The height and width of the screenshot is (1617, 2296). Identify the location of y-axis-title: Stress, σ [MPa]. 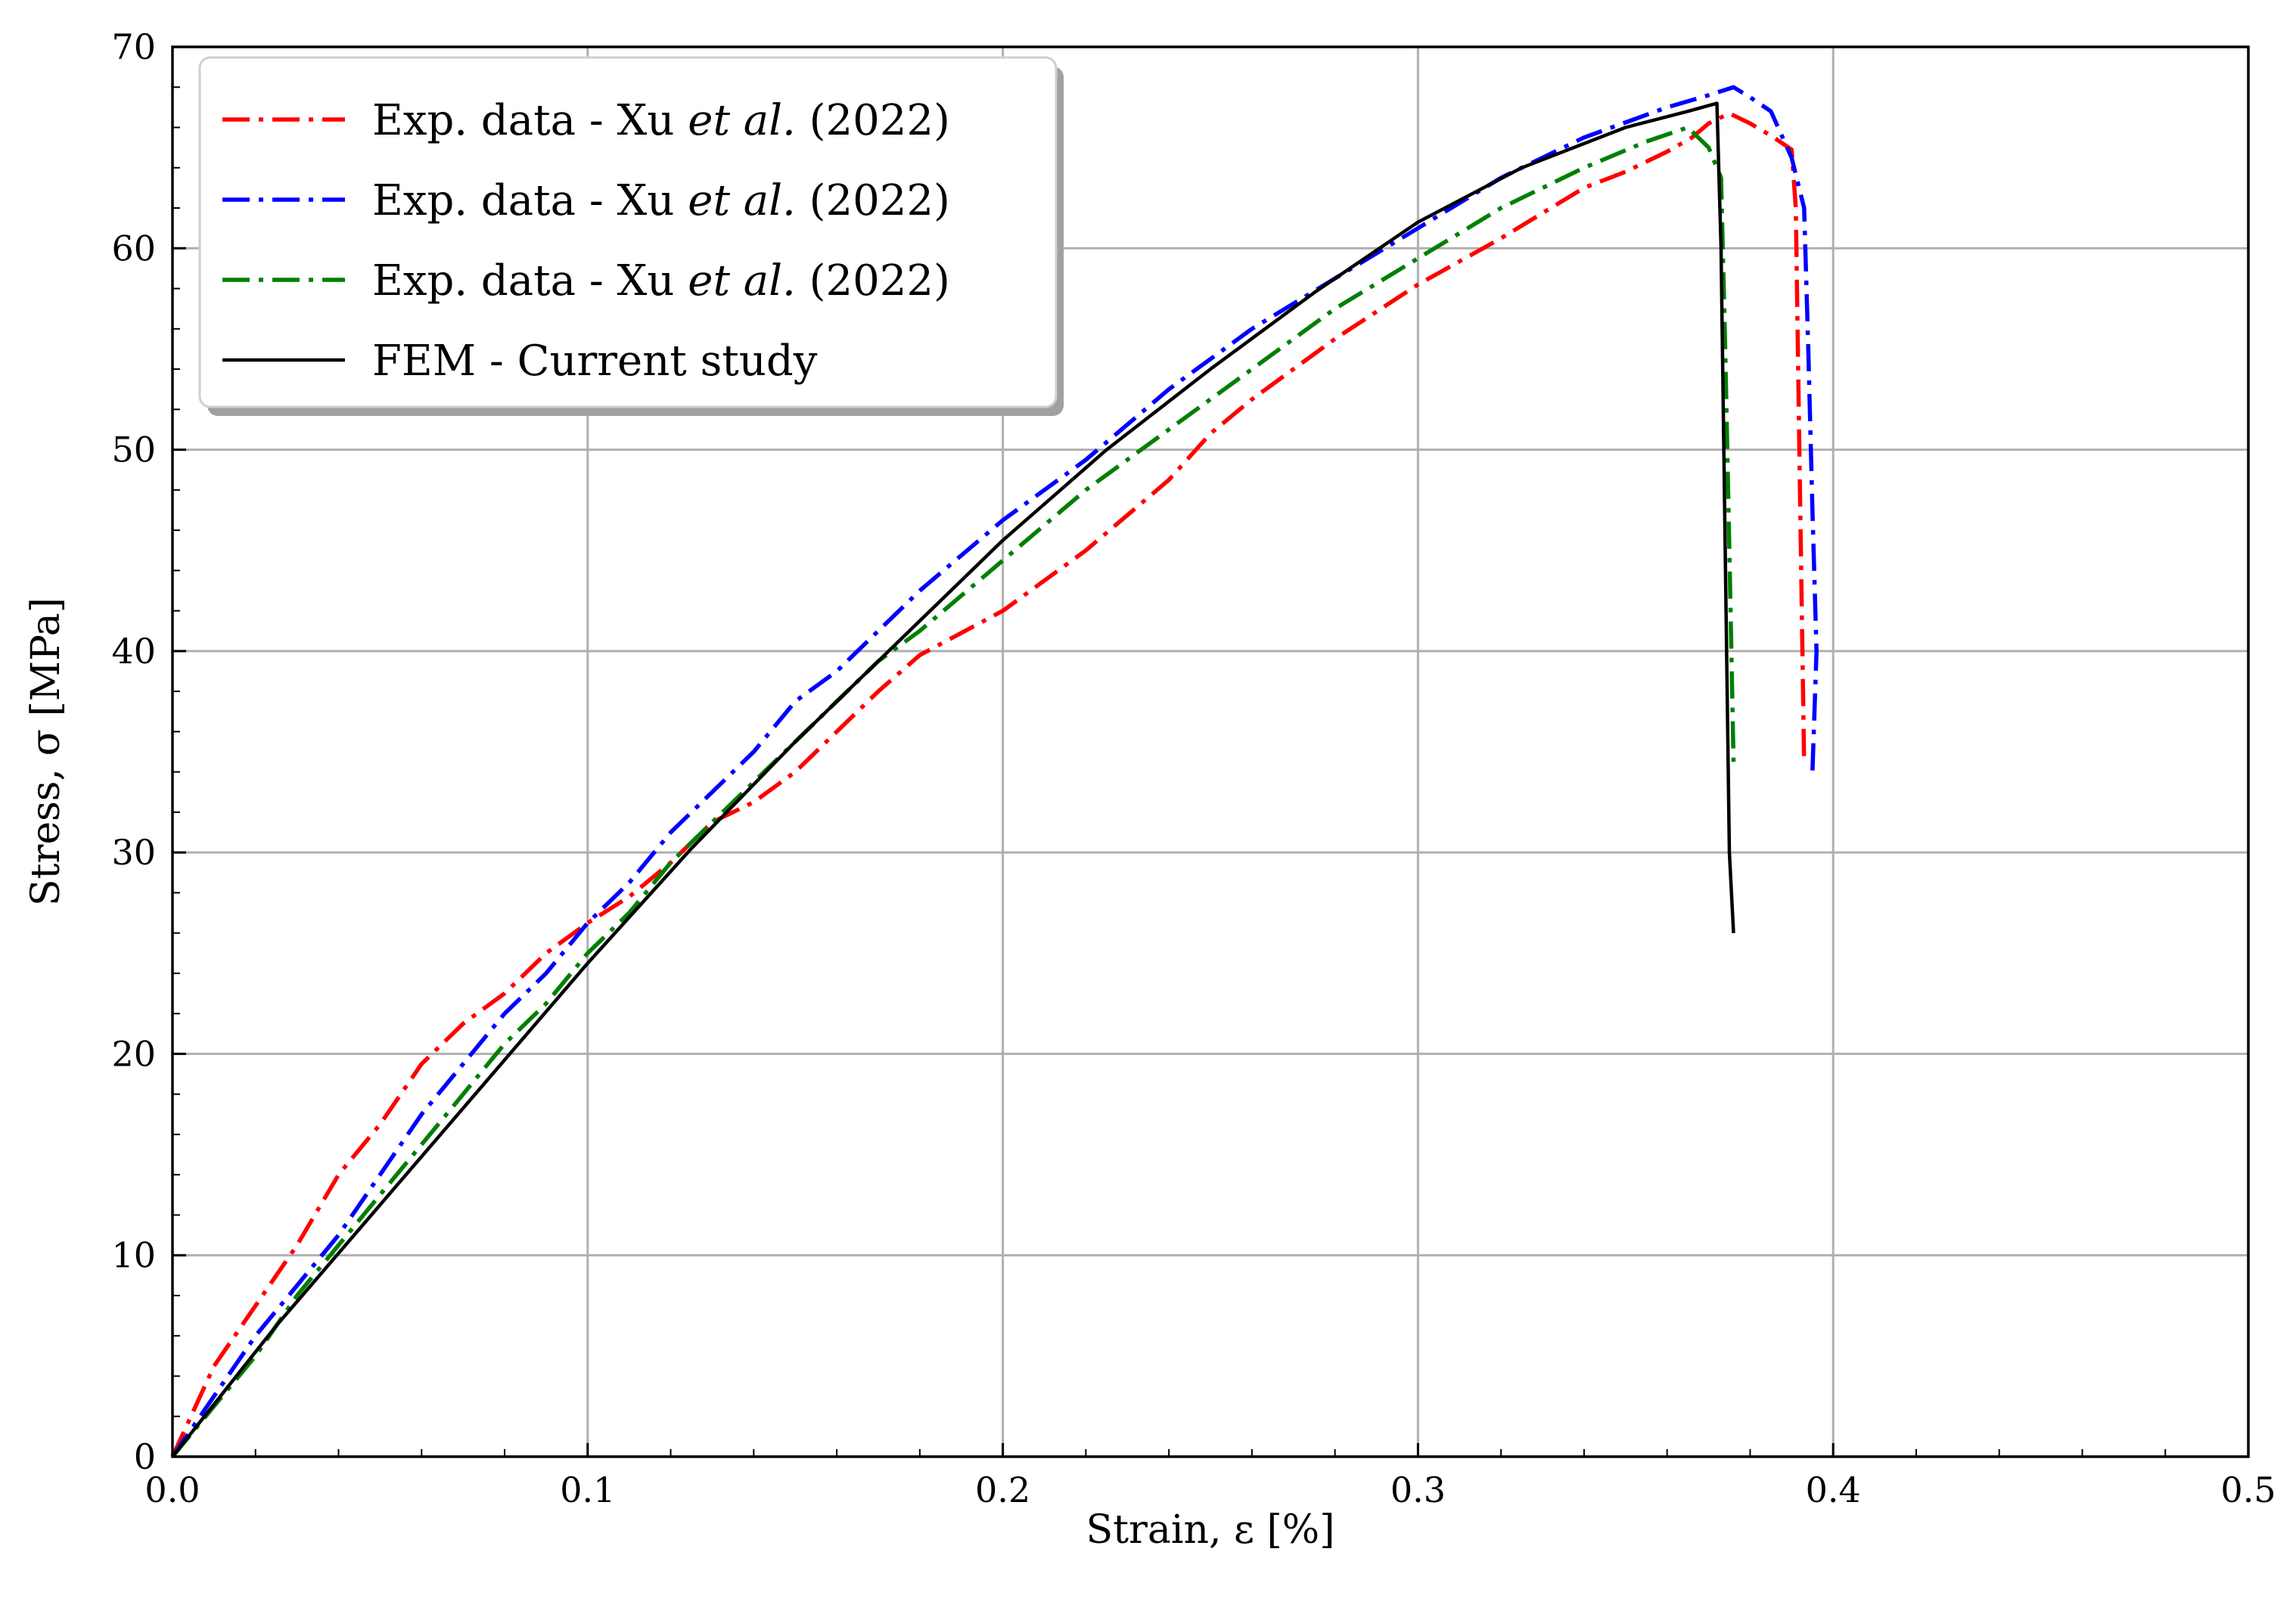
(46, 751).